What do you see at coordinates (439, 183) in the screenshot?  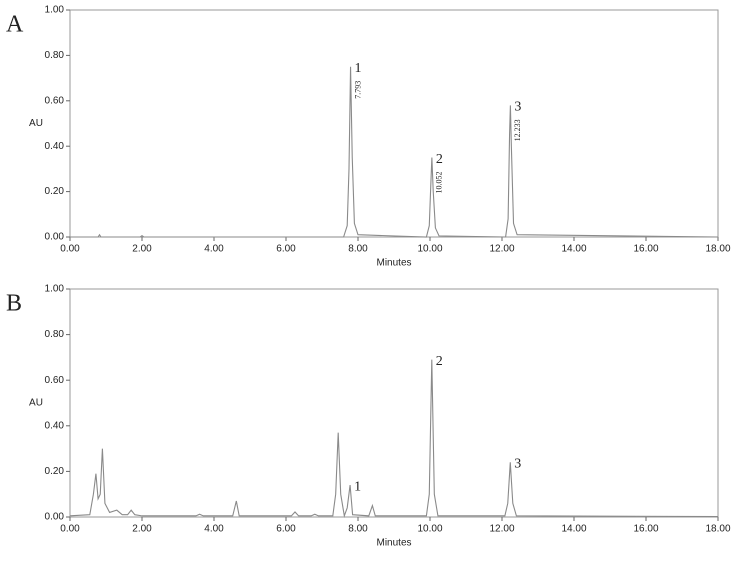 I see `retention-time: 10.052` at bounding box center [439, 183].